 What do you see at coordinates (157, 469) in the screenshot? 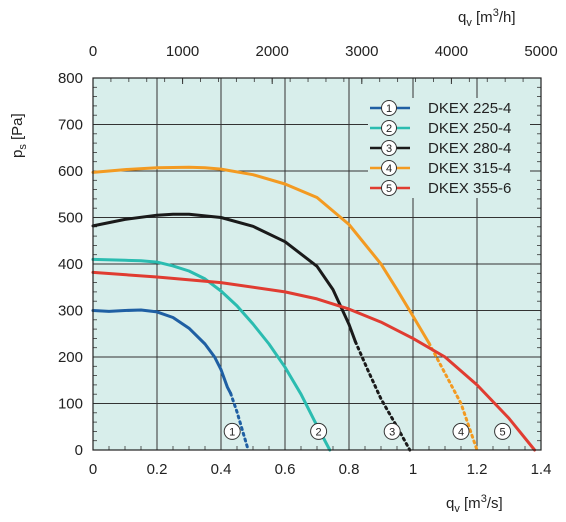
I see `x-tick-label: 0.2` at bounding box center [157, 469].